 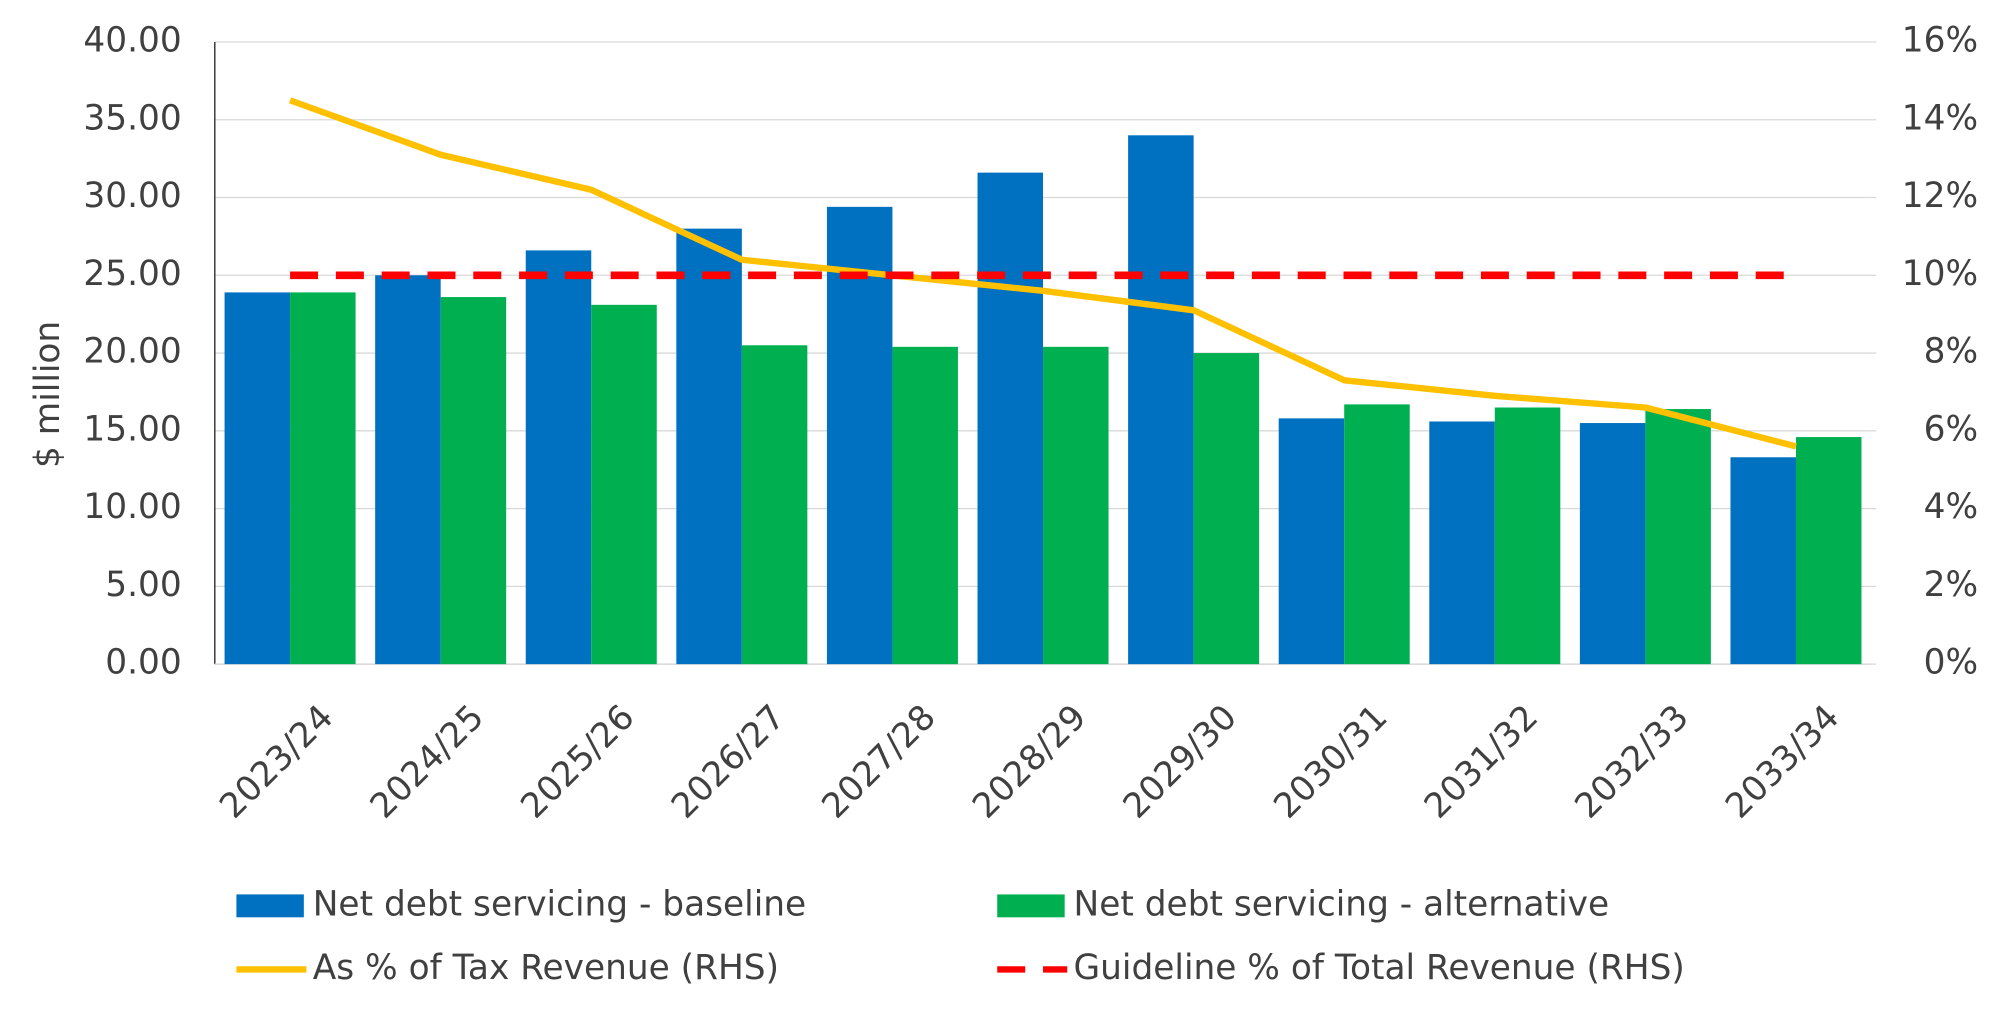 What do you see at coordinates (143, 585) in the screenshot?
I see `y-tick-label: 5.00` at bounding box center [143, 585].